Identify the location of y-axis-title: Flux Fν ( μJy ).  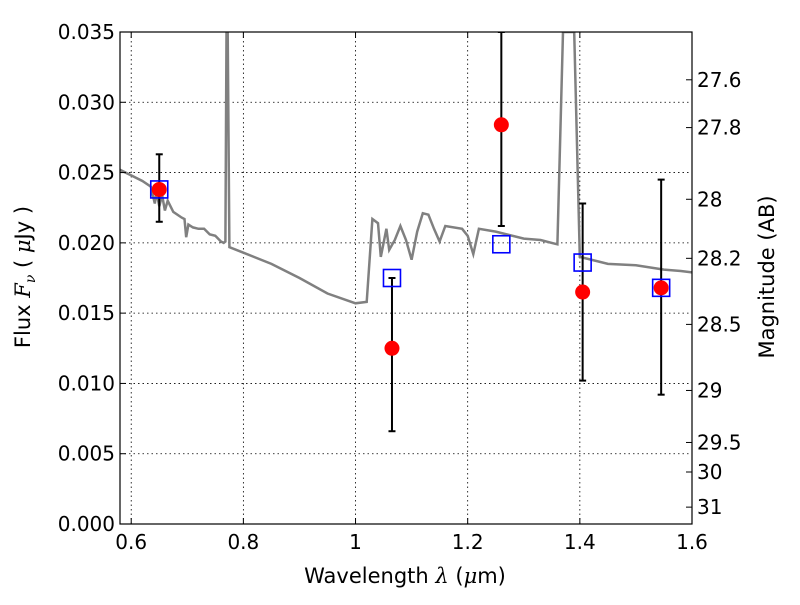
(25, 277).